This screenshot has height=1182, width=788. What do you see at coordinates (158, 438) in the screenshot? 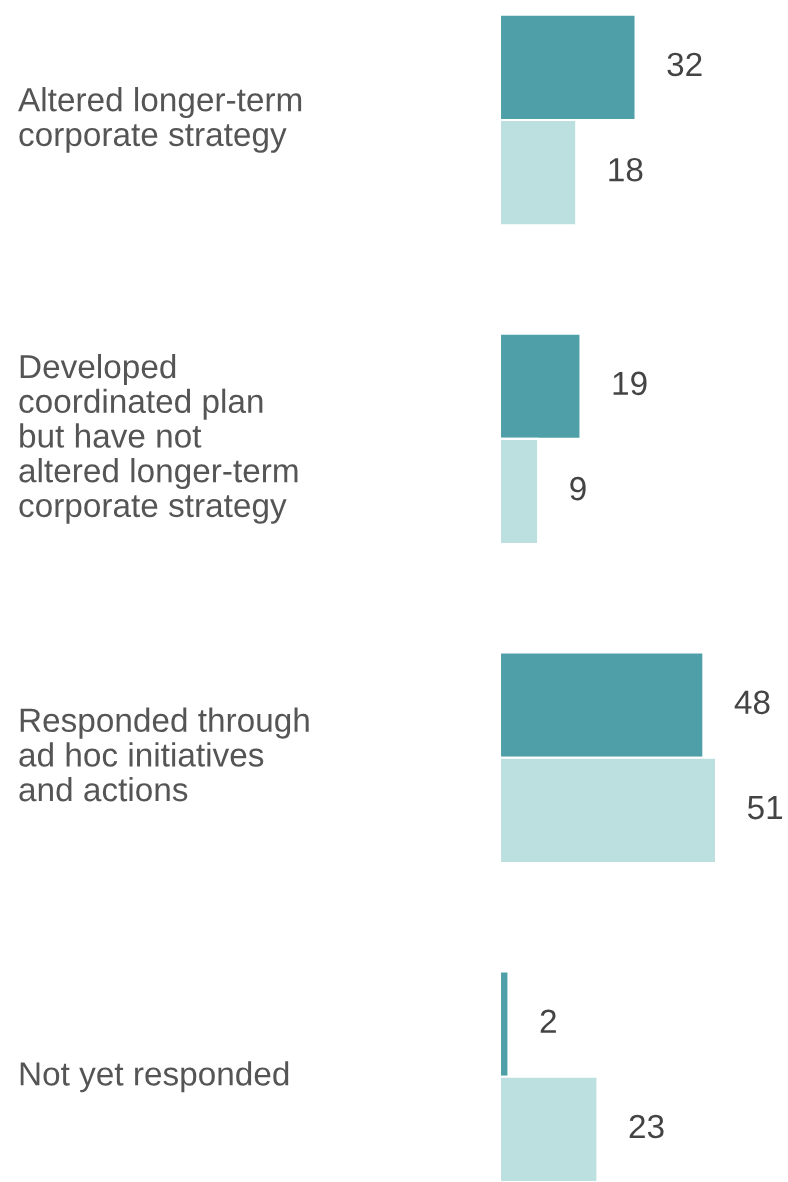
I see `y-tick-label: Developed coordinated plan but have not altered longer-term corporate strategy` at bounding box center [158, 438].